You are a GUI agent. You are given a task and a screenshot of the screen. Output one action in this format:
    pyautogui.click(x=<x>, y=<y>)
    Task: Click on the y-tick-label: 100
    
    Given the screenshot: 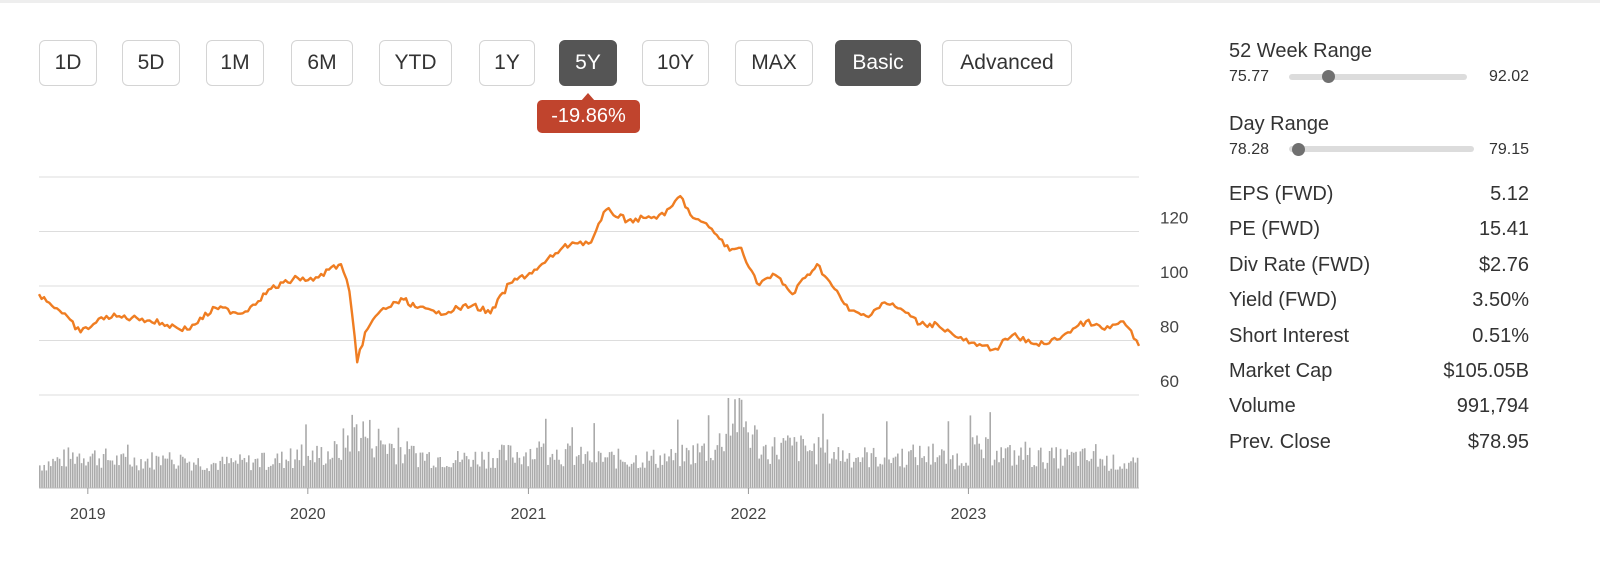 What is the action you would take?
    pyautogui.click(x=1174, y=272)
    